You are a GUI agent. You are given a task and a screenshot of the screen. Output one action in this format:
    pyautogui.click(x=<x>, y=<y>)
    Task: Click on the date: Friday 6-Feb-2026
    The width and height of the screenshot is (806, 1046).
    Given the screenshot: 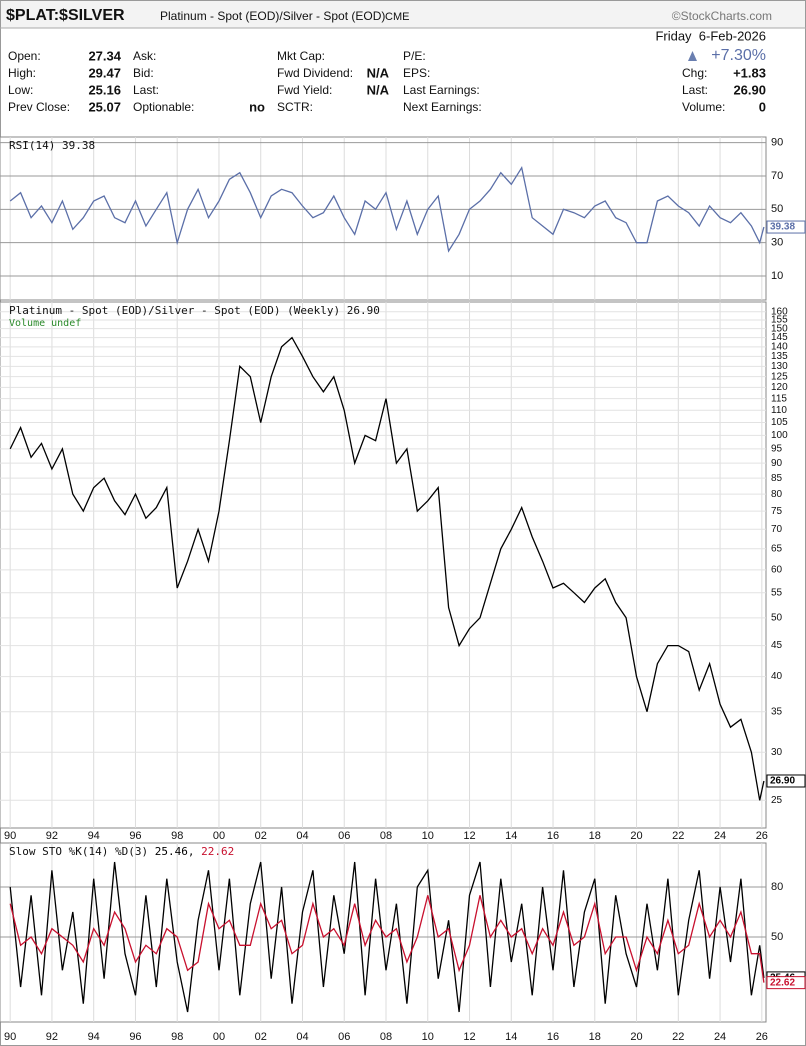 What is the action you would take?
    pyautogui.click(x=710, y=35)
    